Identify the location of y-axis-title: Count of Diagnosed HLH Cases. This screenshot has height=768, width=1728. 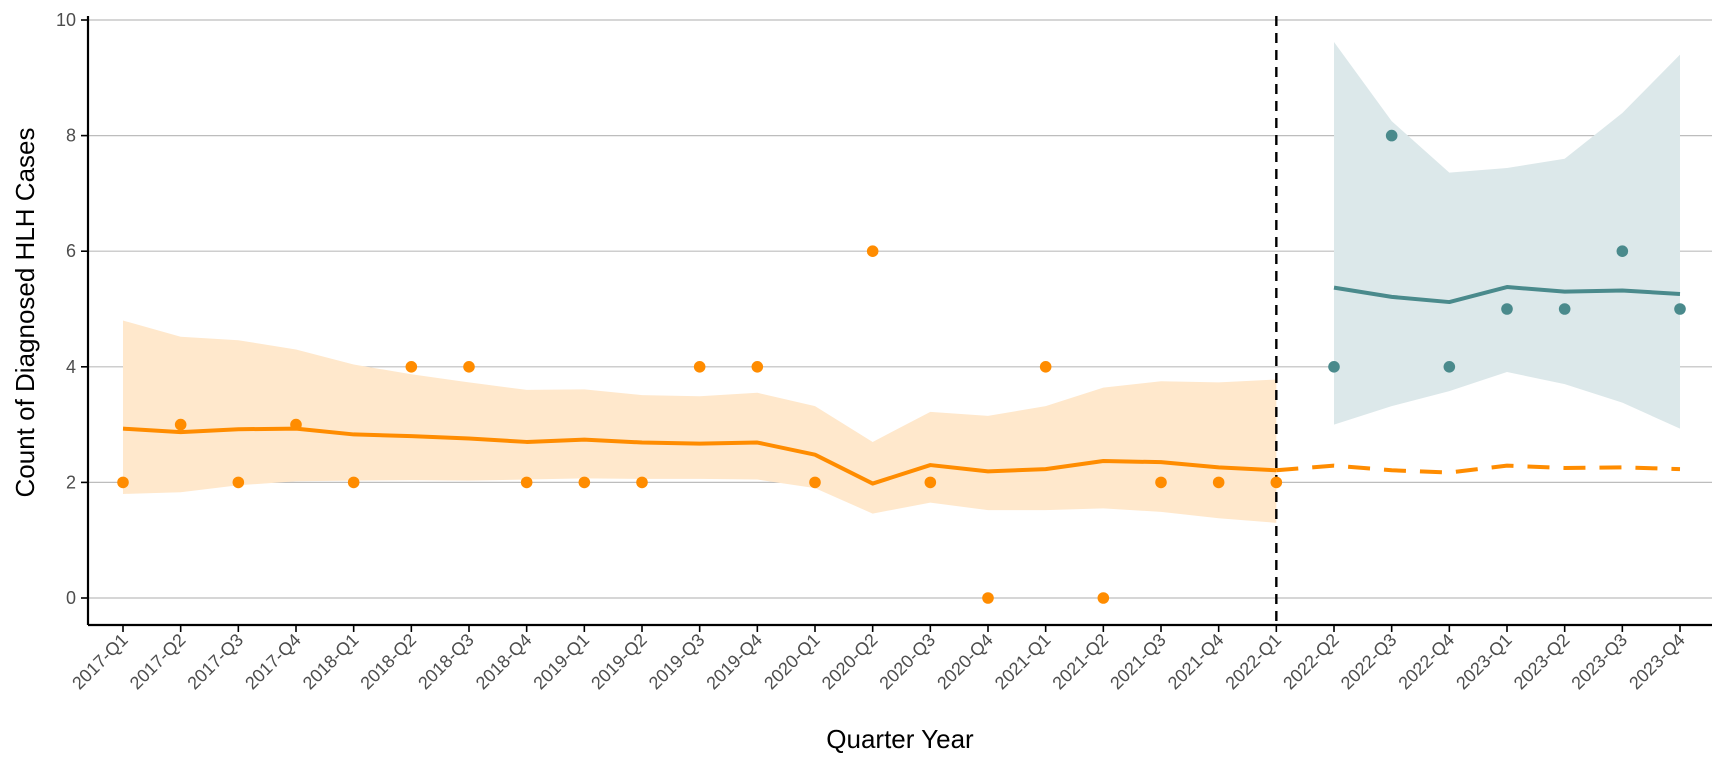
(25, 313).